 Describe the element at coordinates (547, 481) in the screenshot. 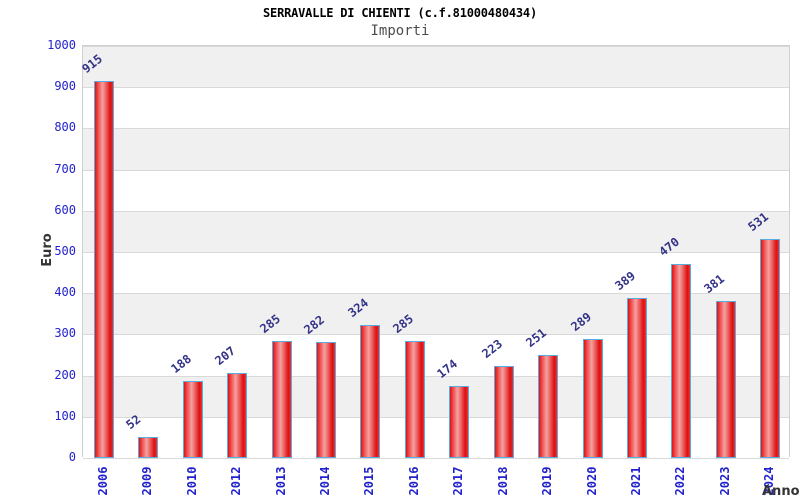

I see `x-tick-label: 2019` at that location.